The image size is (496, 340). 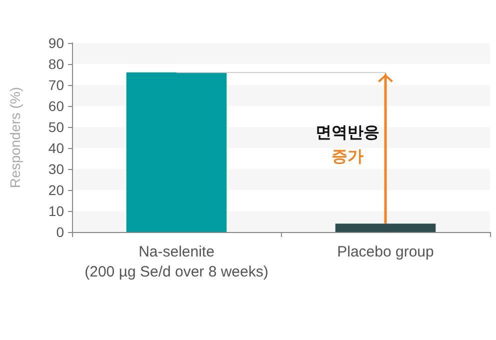 What do you see at coordinates (60, 232) in the screenshot?
I see `y-tick-label: 0` at bounding box center [60, 232].